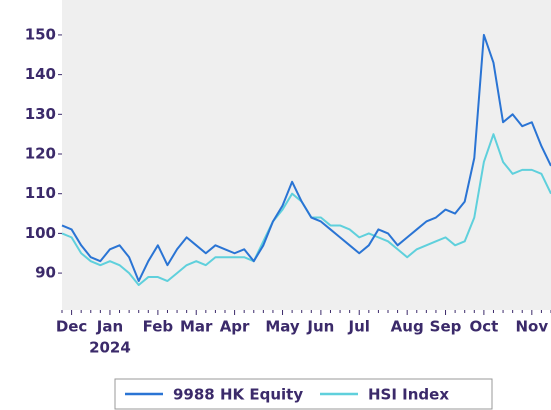  Describe the element at coordinates (40, 154) in the screenshot. I see `y-tick-label: 120` at that location.